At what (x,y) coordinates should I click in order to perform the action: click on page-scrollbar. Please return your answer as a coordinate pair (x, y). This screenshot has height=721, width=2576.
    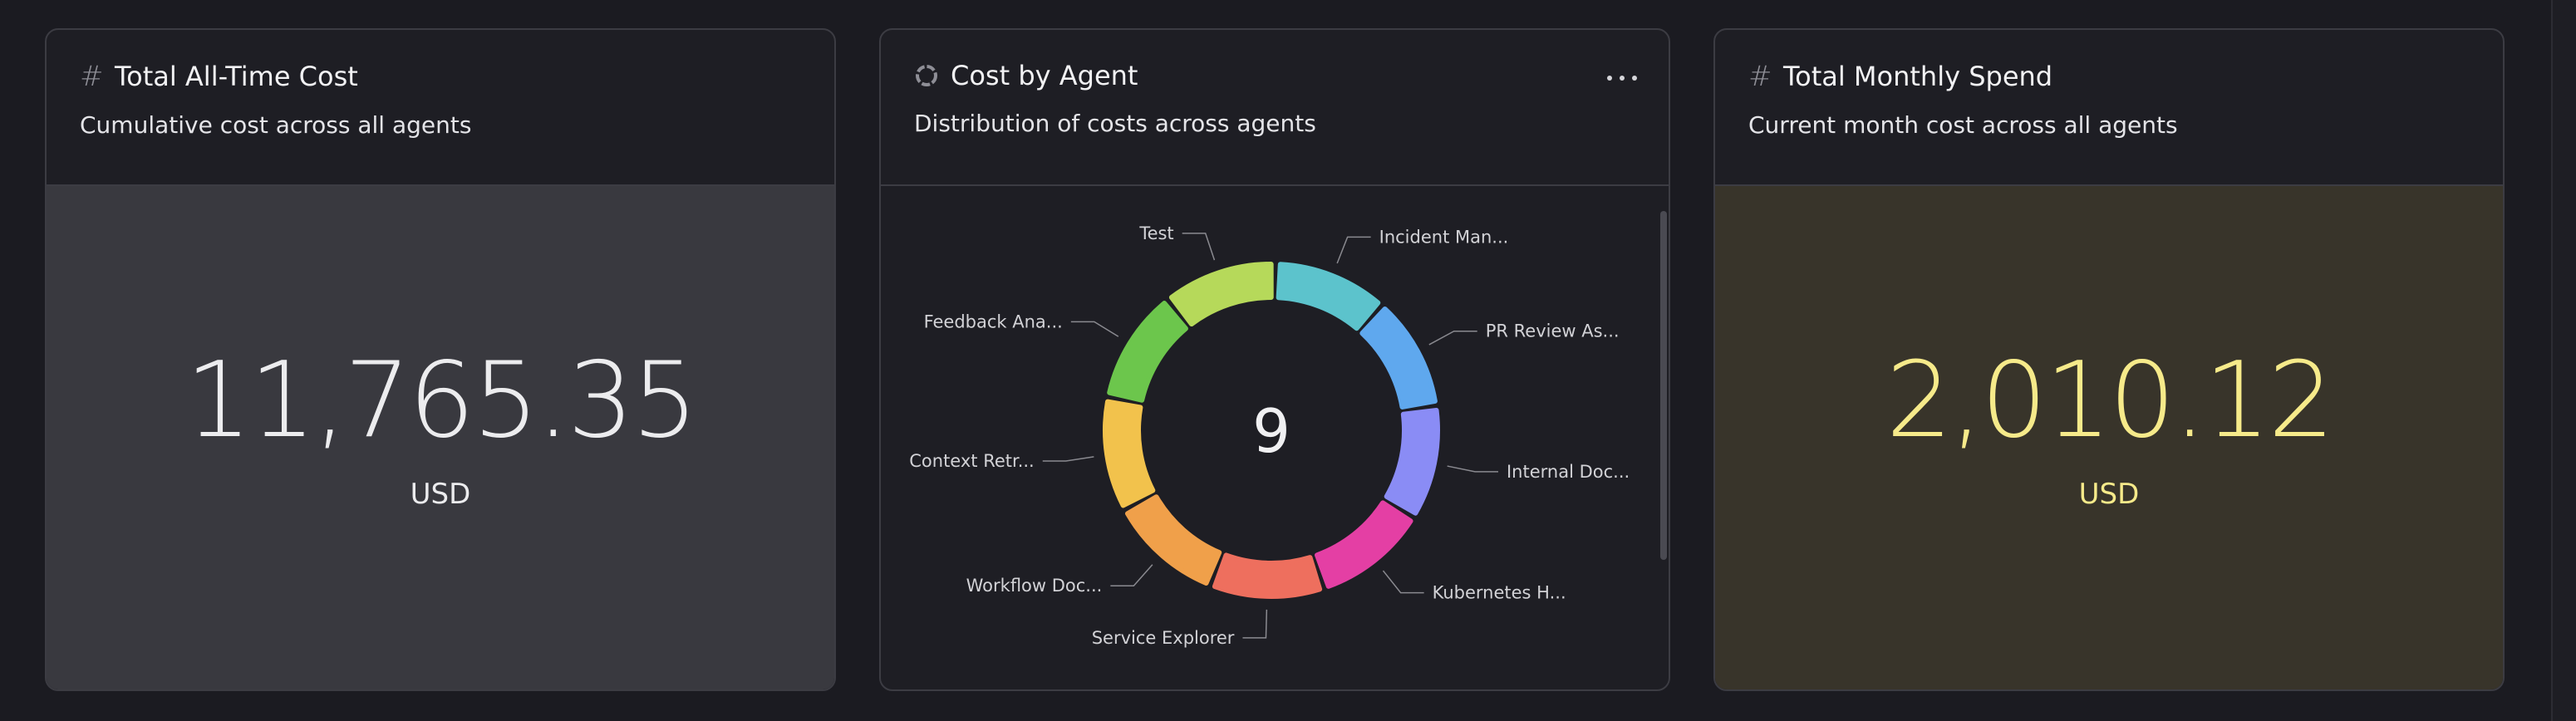
    Looking at the image, I should click on (2564, 360).